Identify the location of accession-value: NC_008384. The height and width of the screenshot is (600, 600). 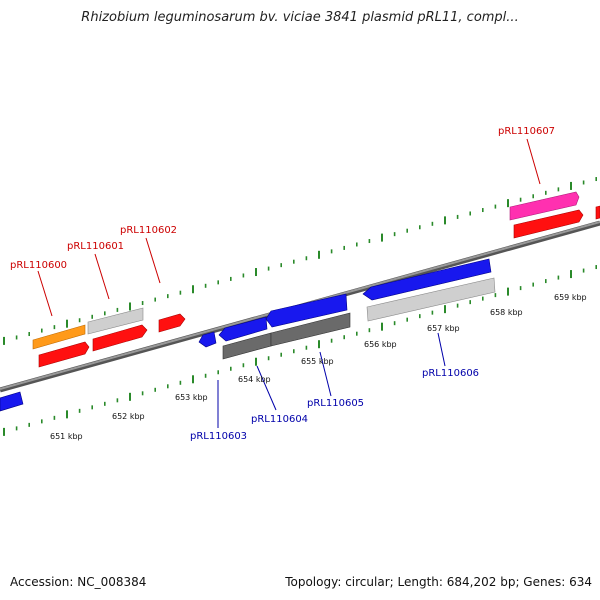
(112, 582).